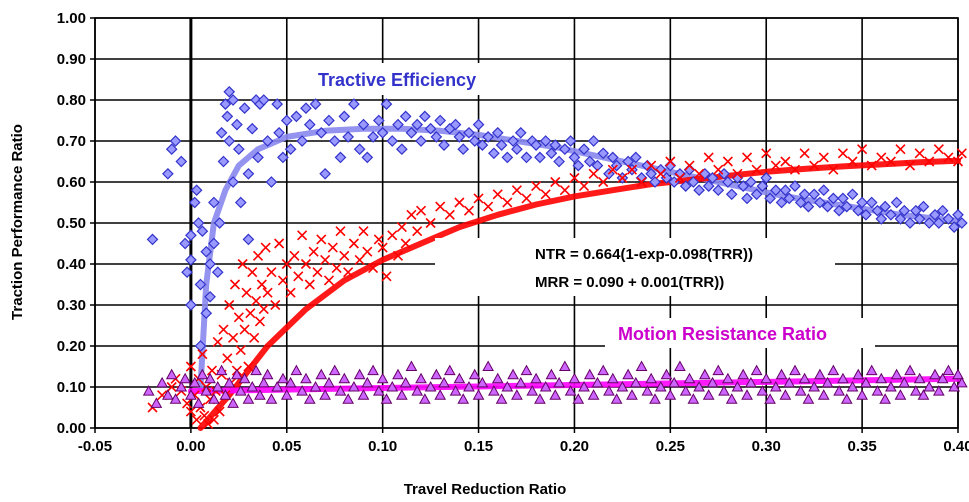 This screenshot has height=502, width=969. Describe the element at coordinates (71, 223) in the screenshot. I see `y-tick-label: 0.50` at that location.